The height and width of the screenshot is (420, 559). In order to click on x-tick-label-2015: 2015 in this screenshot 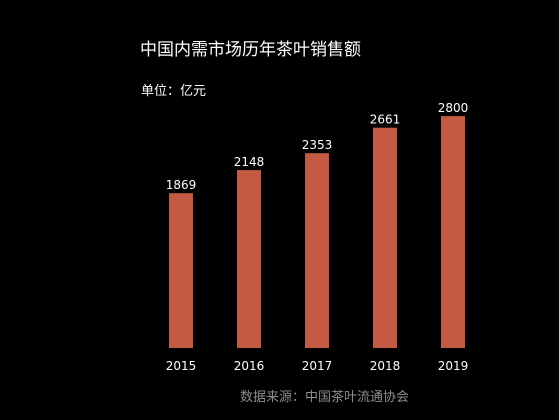, I will do `click(181, 366)`.